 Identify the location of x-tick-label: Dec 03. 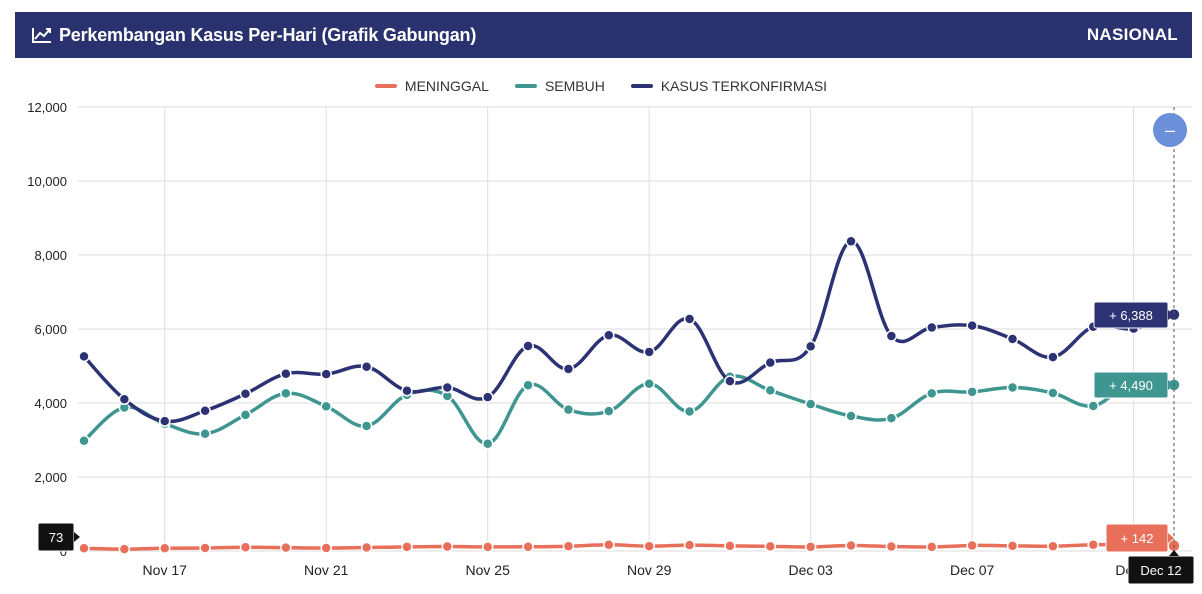
(810, 570).